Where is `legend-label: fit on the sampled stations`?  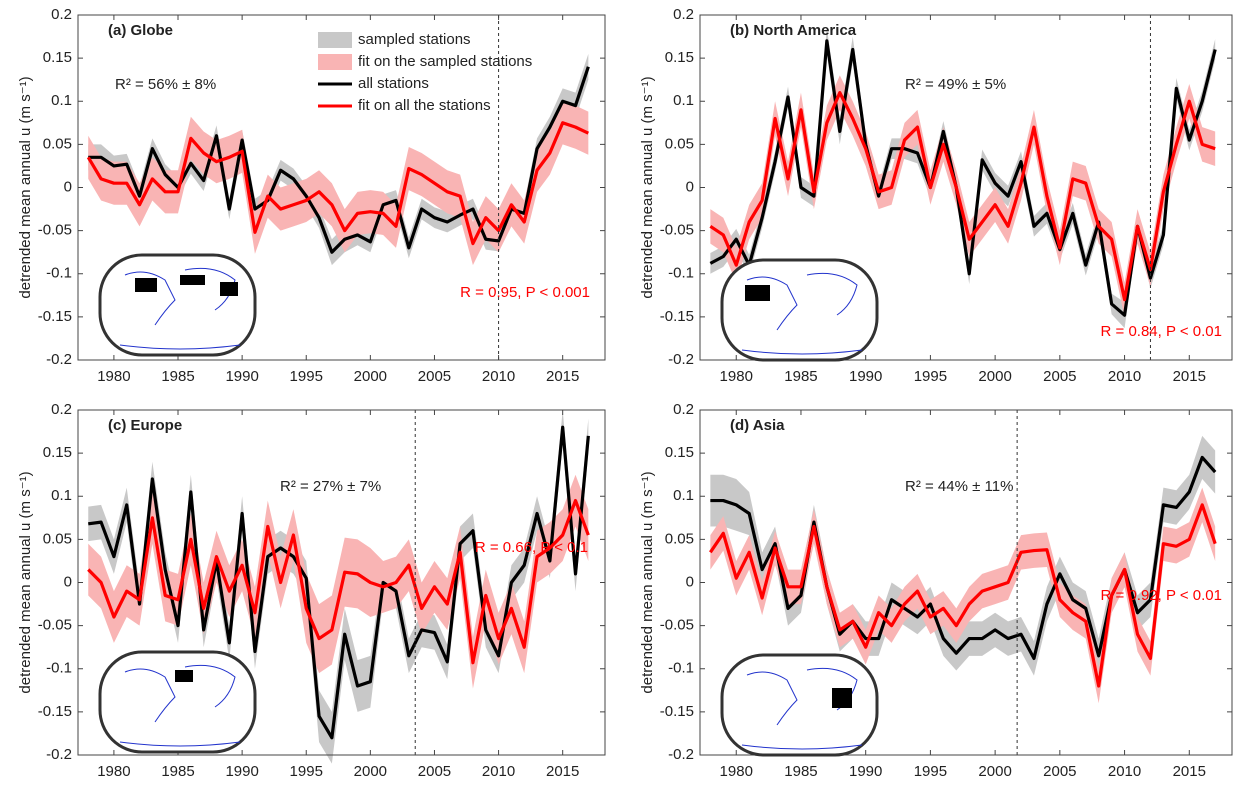 legend-label: fit on the sampled stations is located at coordinates (445, 61).